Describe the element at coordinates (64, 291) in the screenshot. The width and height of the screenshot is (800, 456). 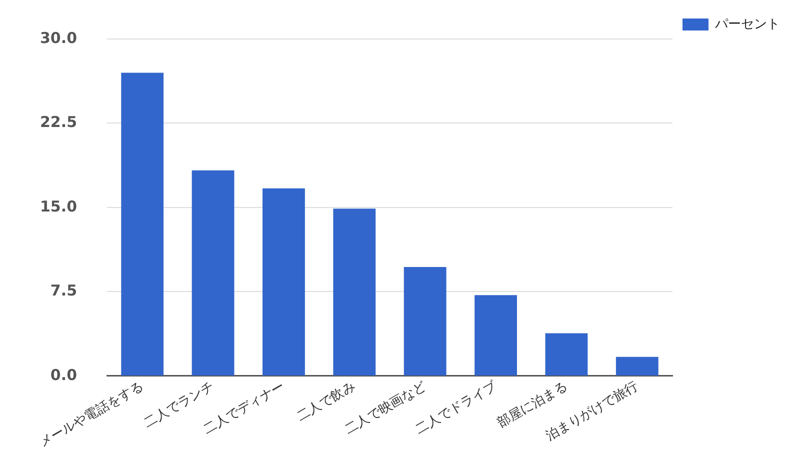
I see `y-tick-label: 7.5` at that location.